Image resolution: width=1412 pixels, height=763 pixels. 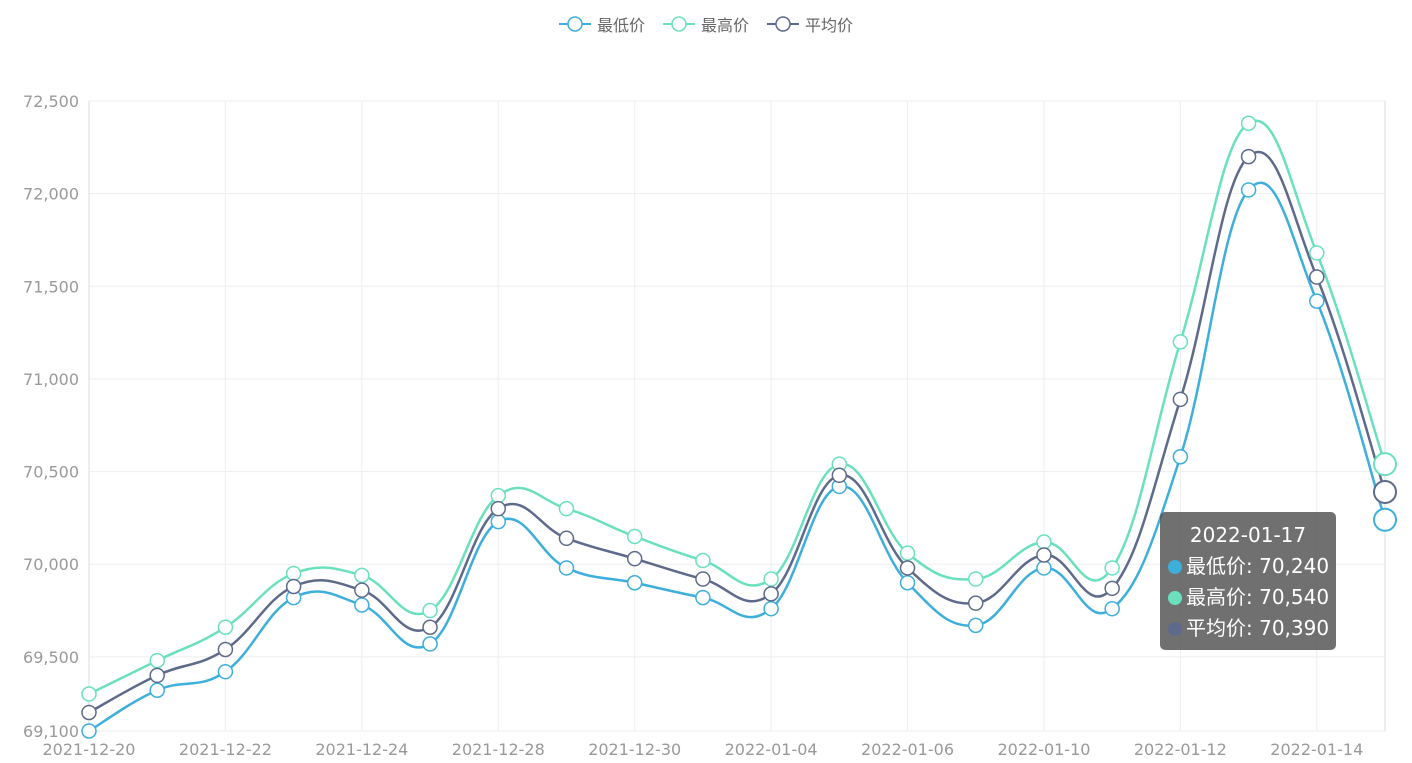 I want to click on y-tick-label: 72,000, so click(x=51, y=194).